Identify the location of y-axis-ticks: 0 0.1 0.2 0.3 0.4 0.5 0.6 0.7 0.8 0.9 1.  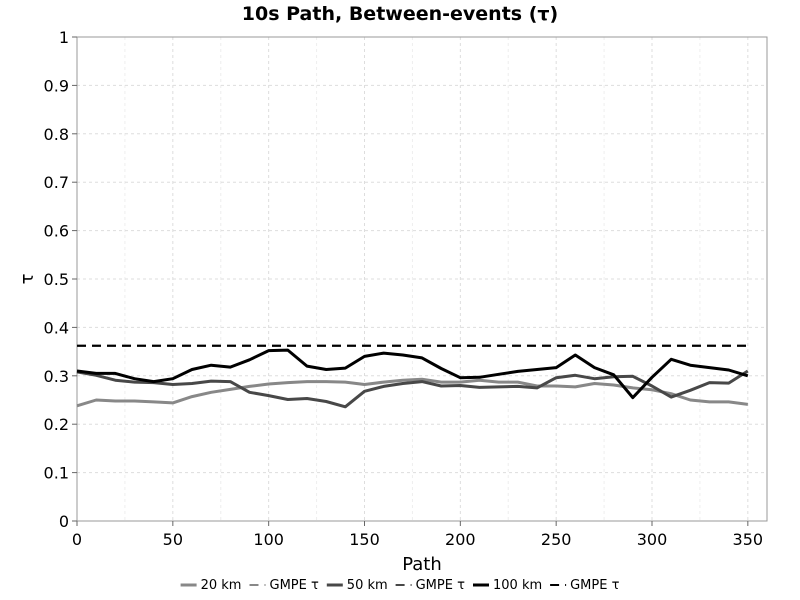
(60, 279).